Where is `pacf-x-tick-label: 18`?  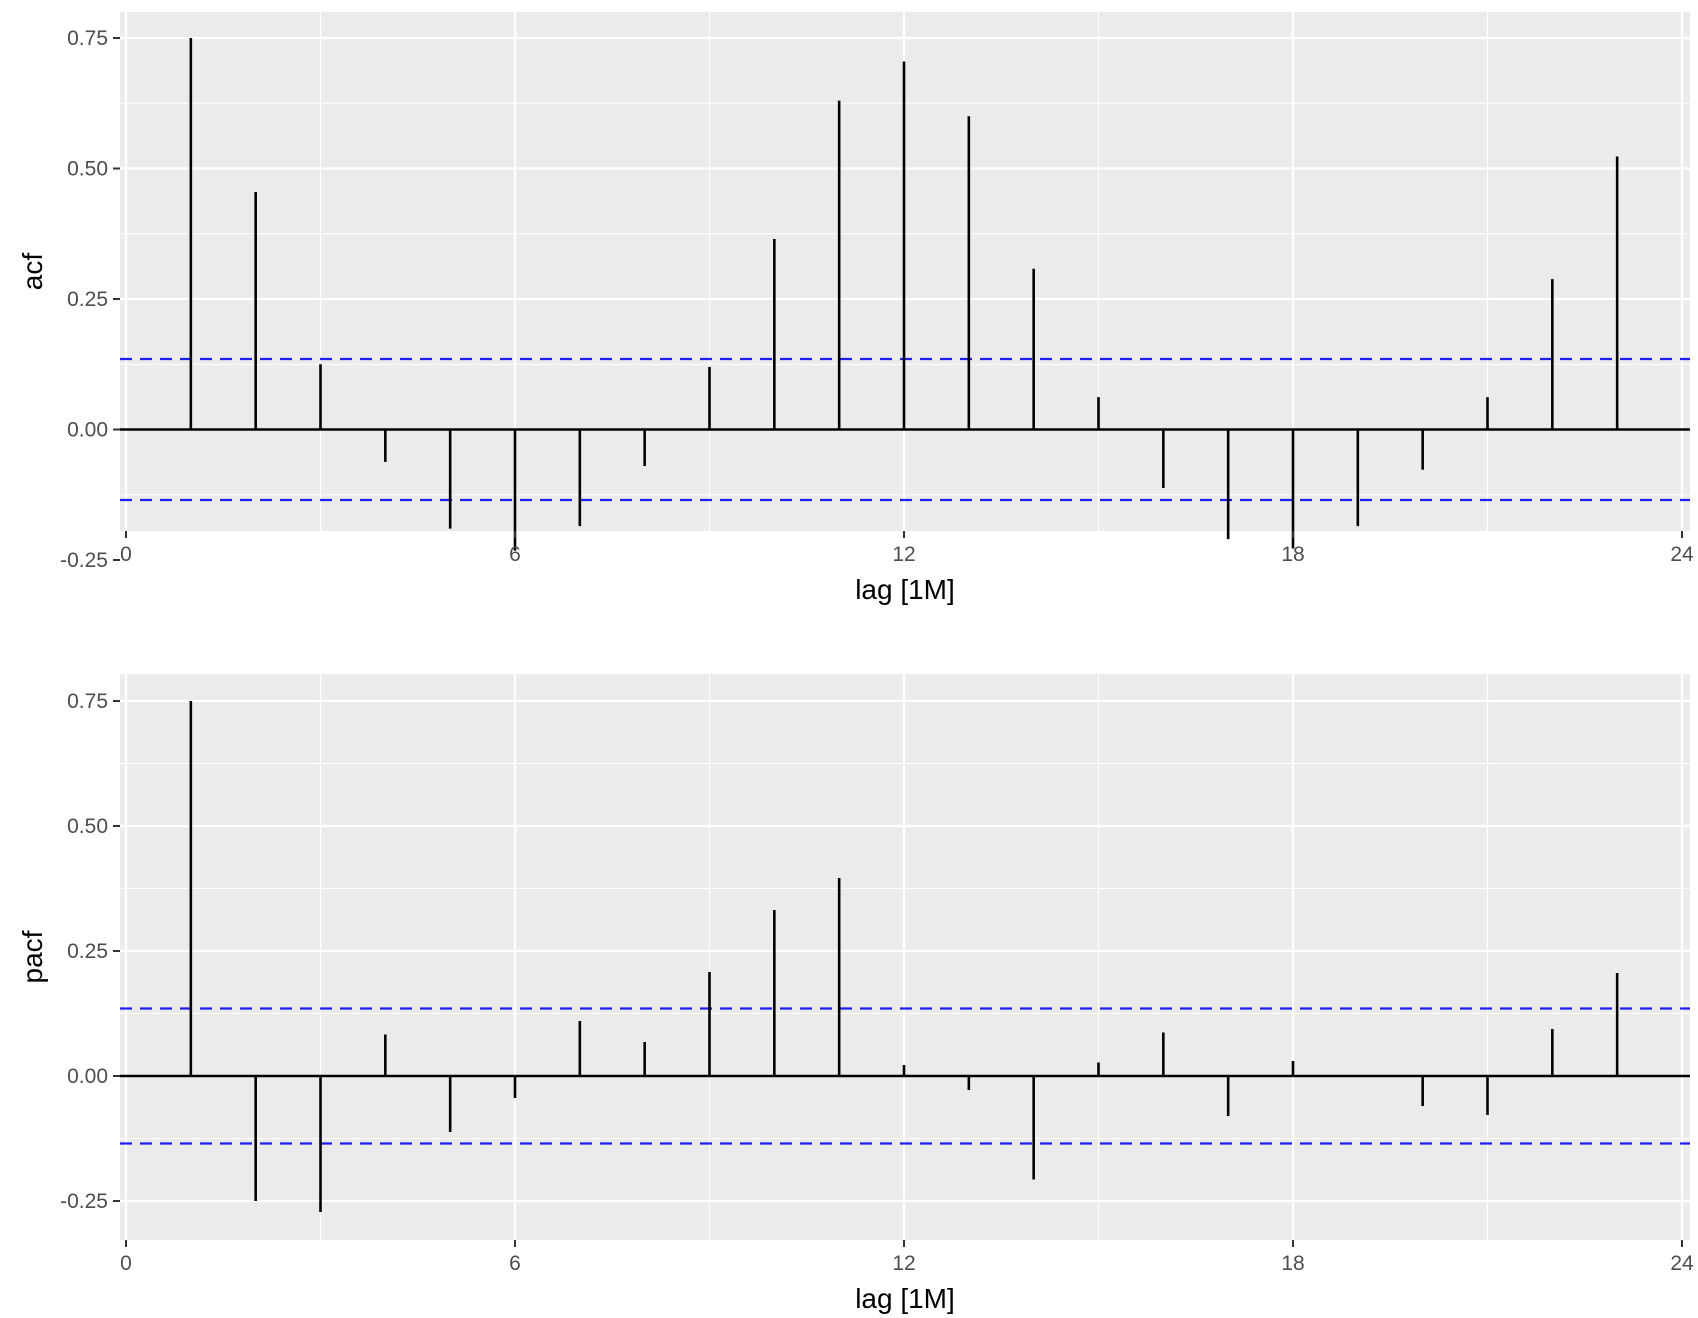 pacf-x-tick-label: 18 is located at coordinates (1292, 1263).